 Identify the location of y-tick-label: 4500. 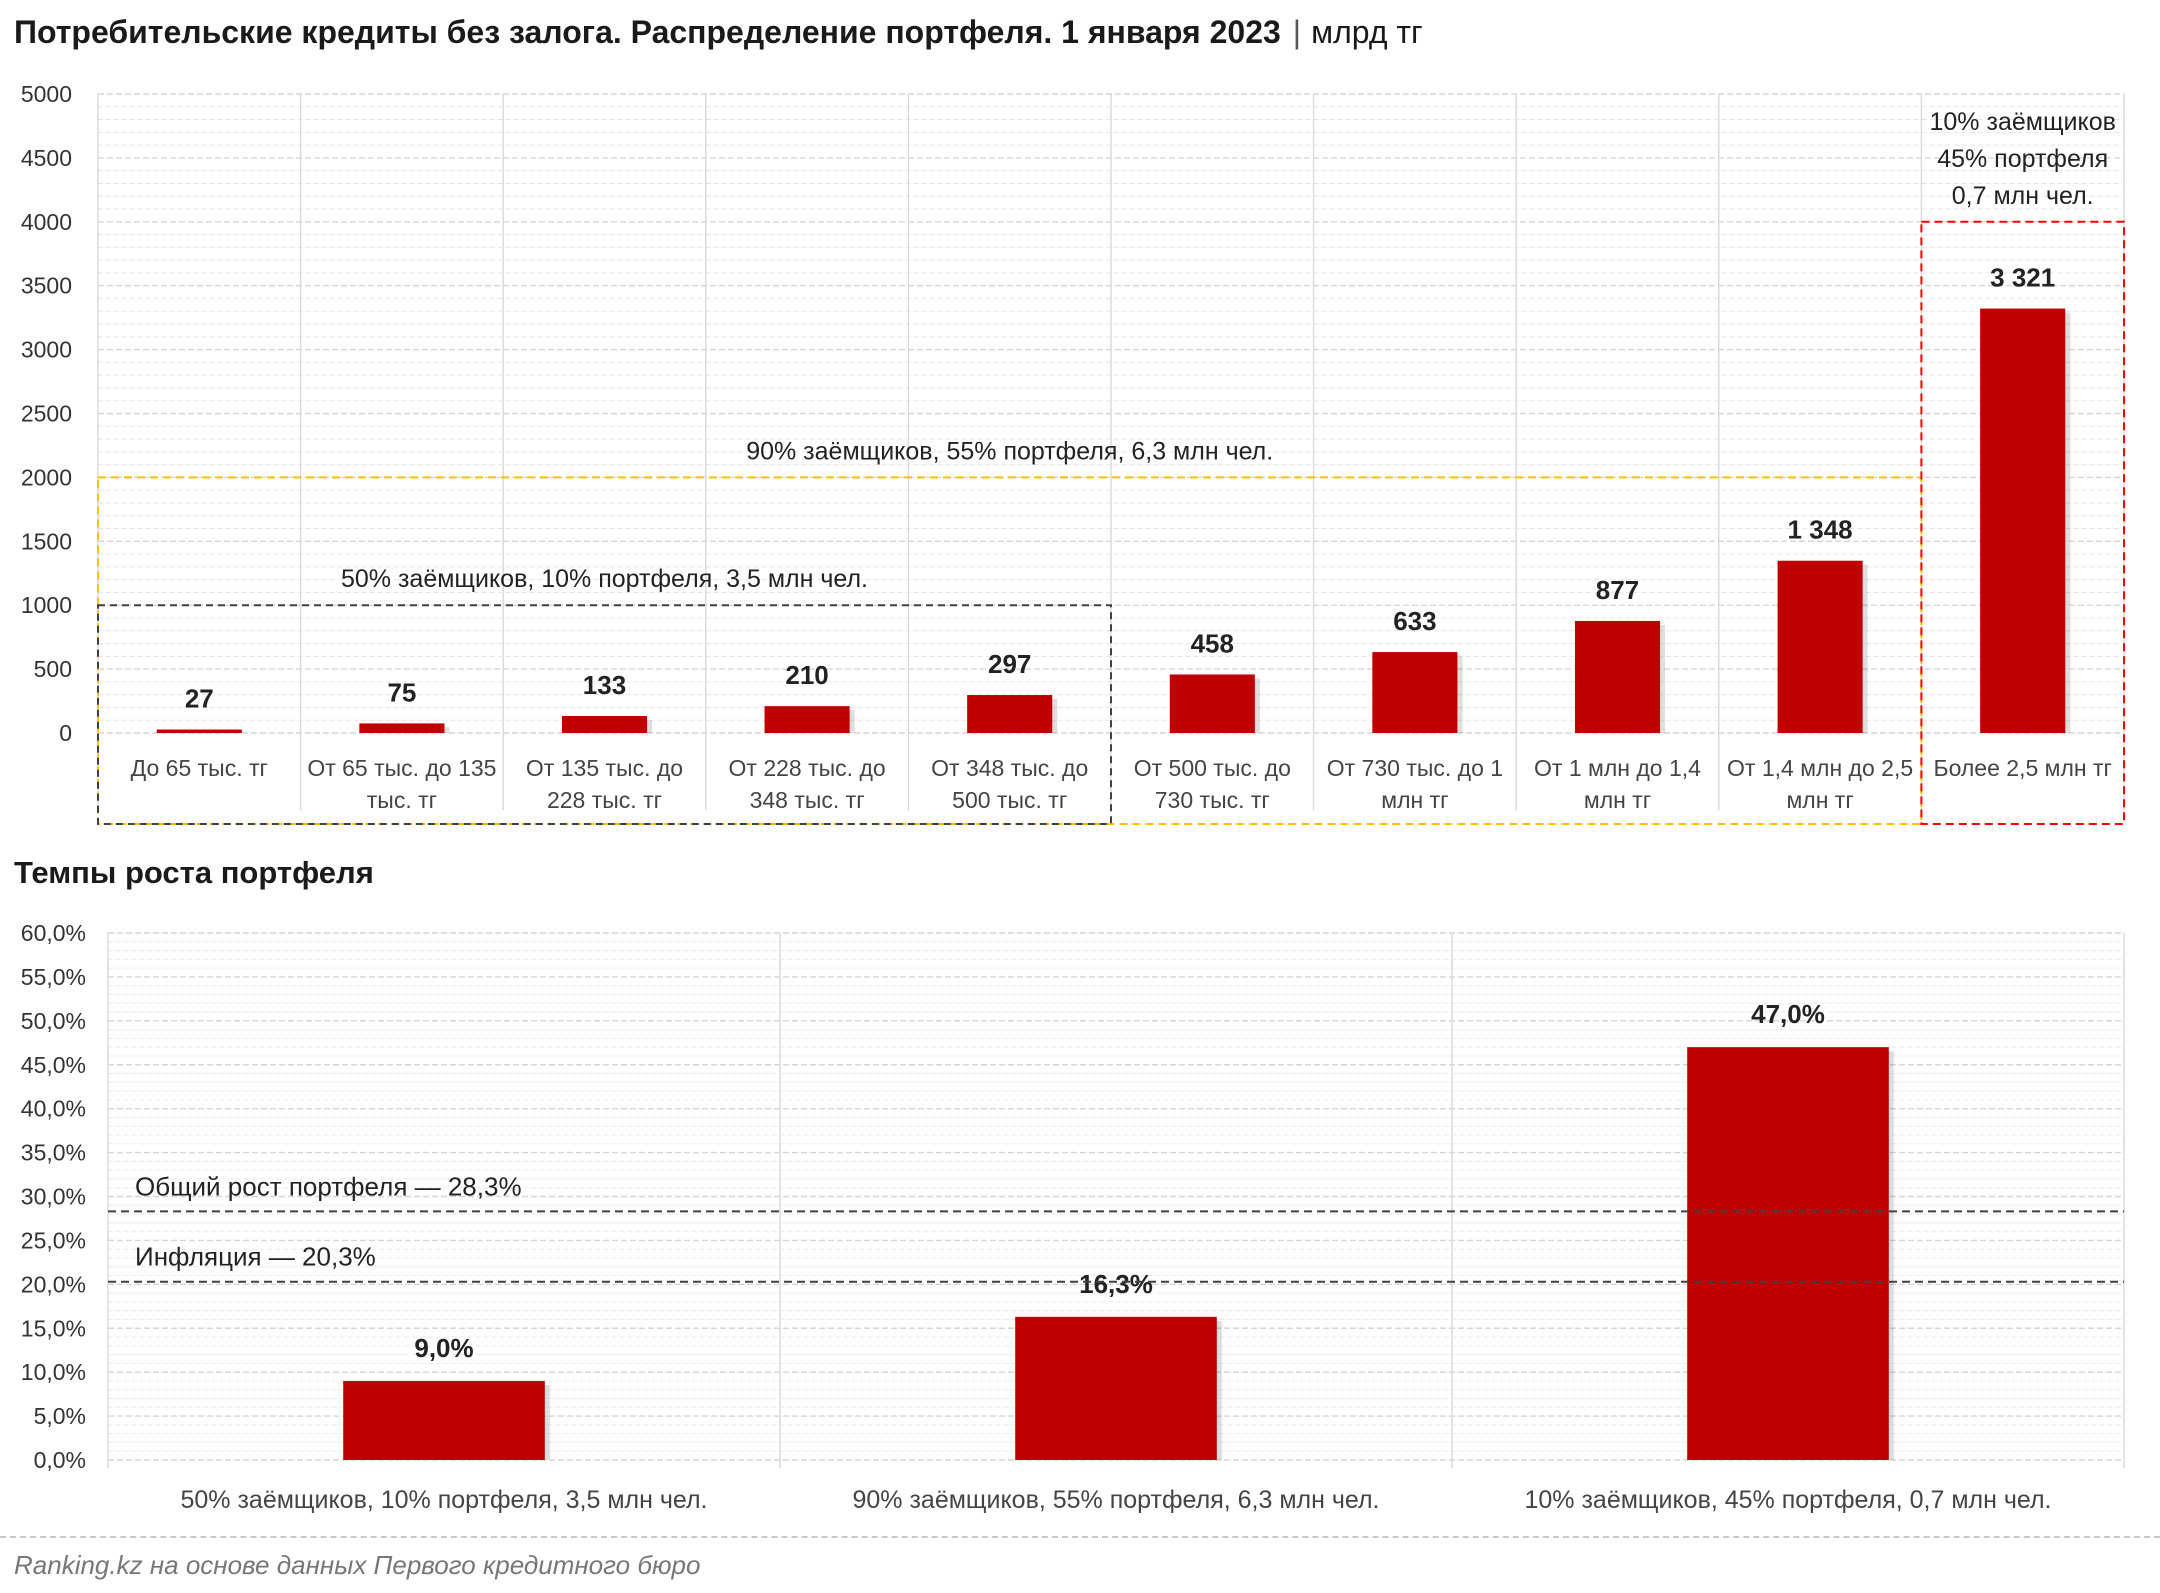
(46, 158).